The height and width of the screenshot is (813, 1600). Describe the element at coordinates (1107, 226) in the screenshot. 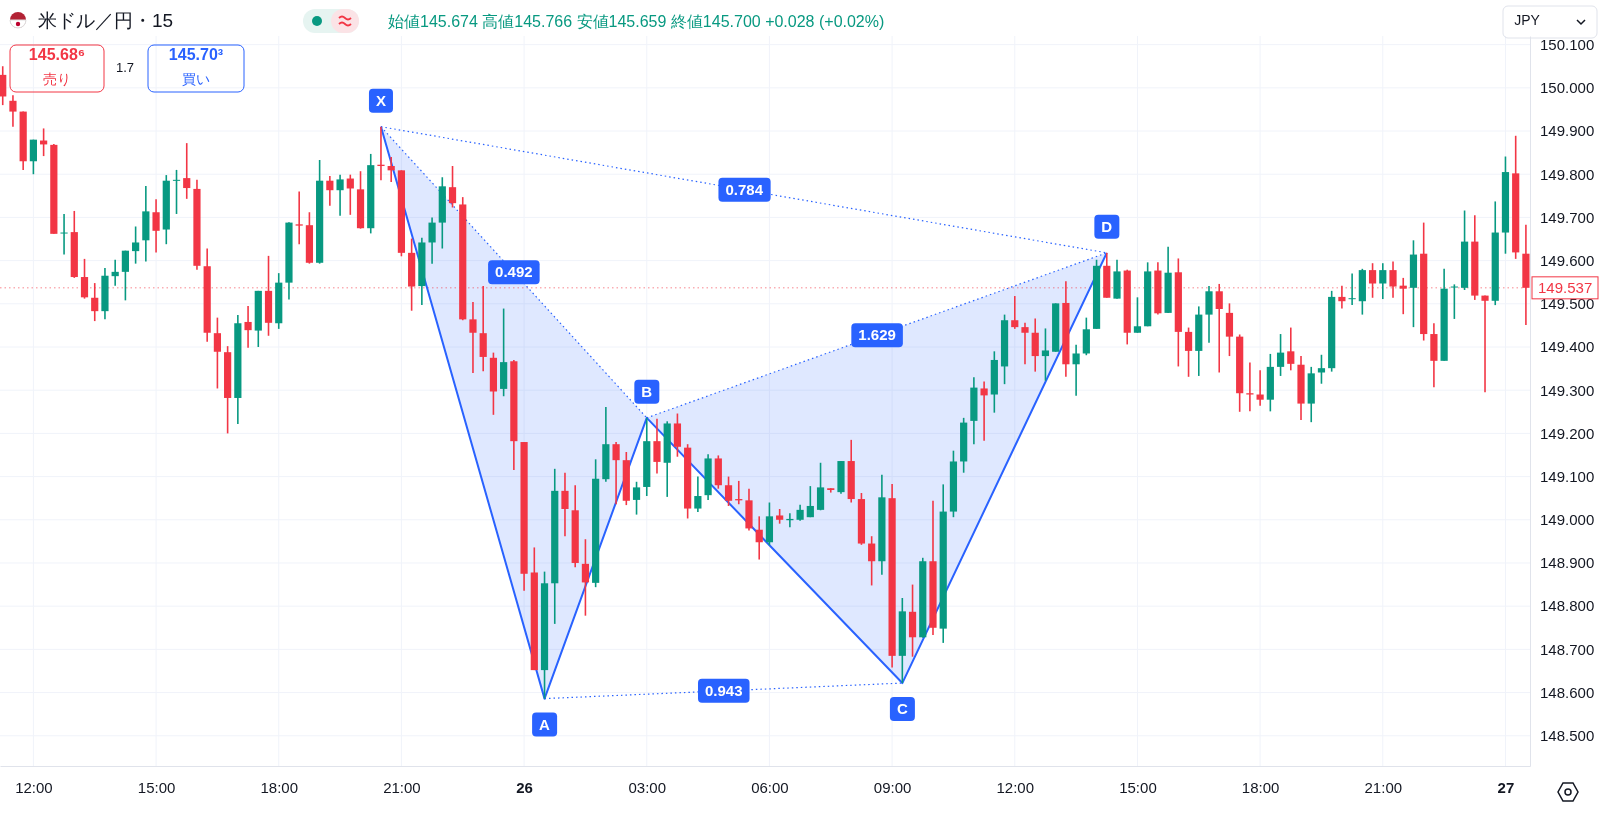

I see `annotation: D` at that location.